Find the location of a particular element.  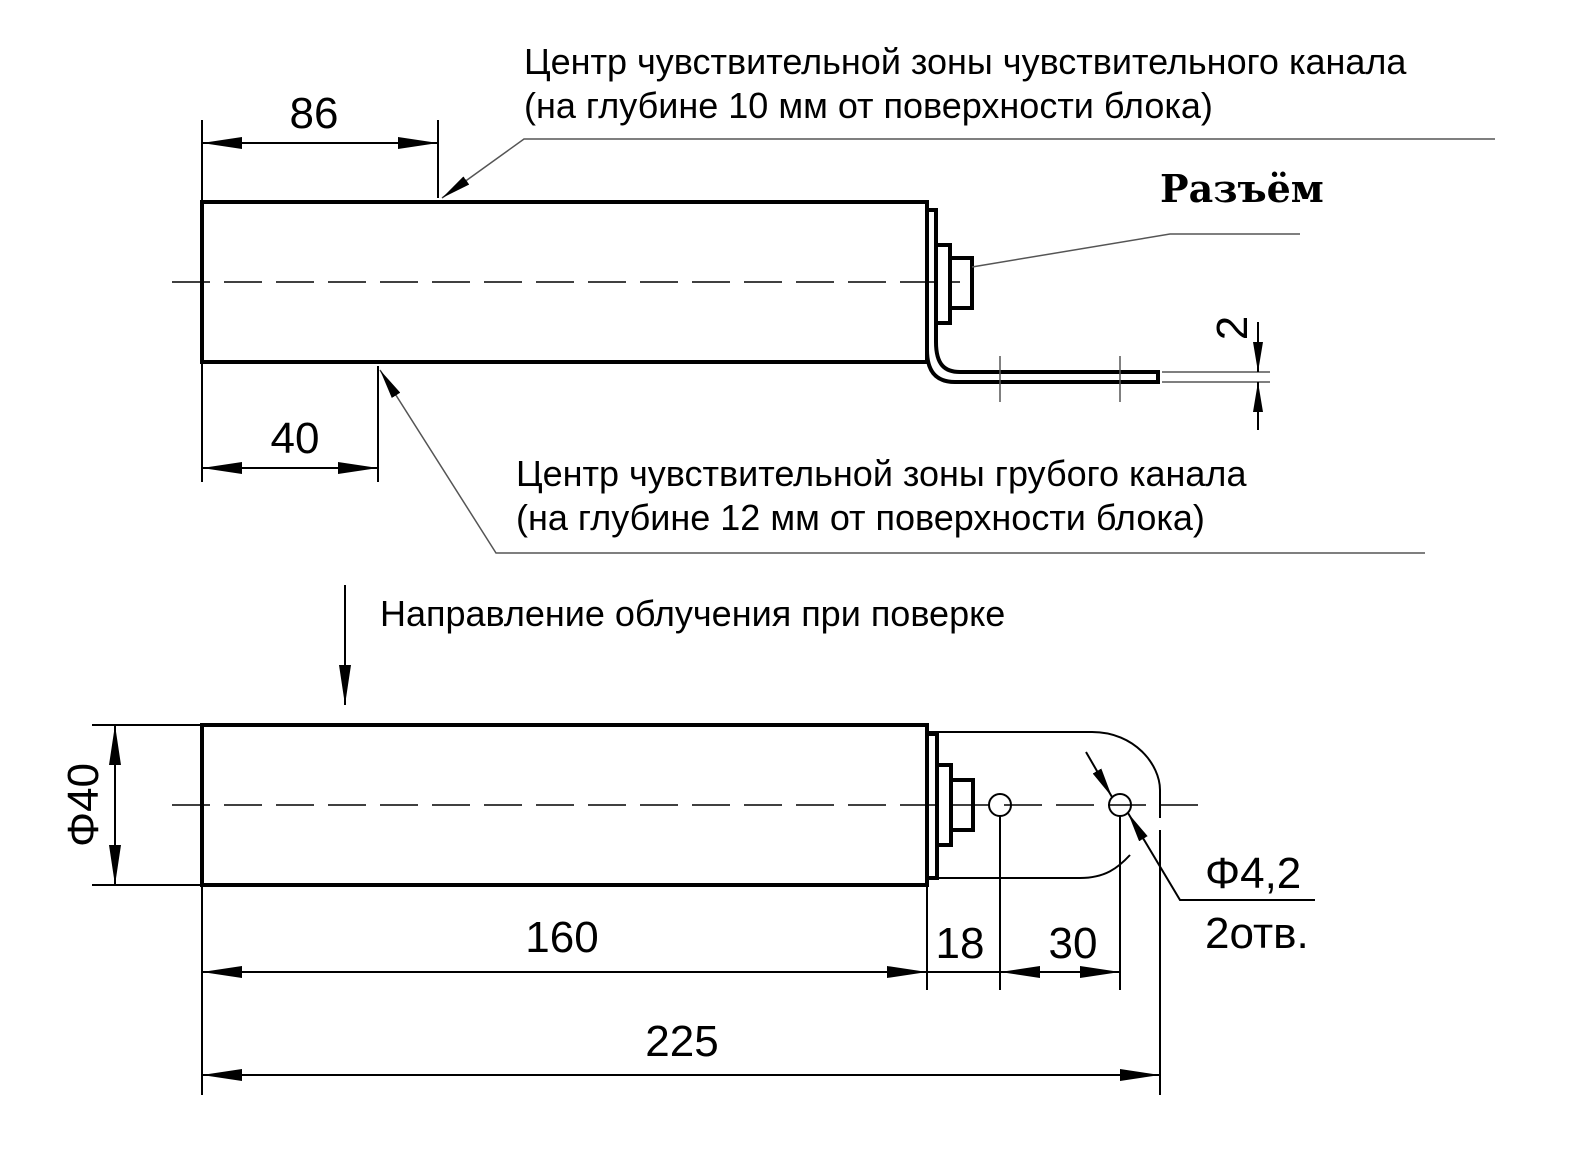

dim-86-label: 86 is located at coordinates (314, 113).